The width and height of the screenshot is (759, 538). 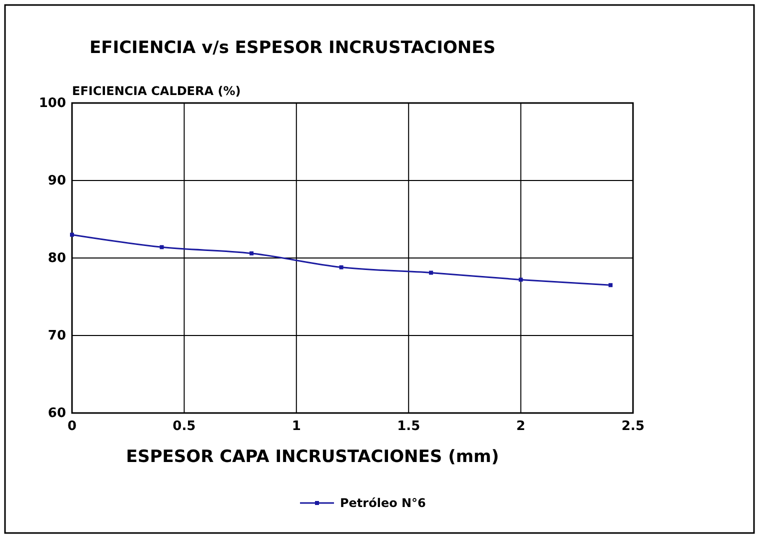 What do you see at coordinates (184, 426) in the screenshot?
I see `x-tick-label: 0.5` at bounding box center [184, 426].